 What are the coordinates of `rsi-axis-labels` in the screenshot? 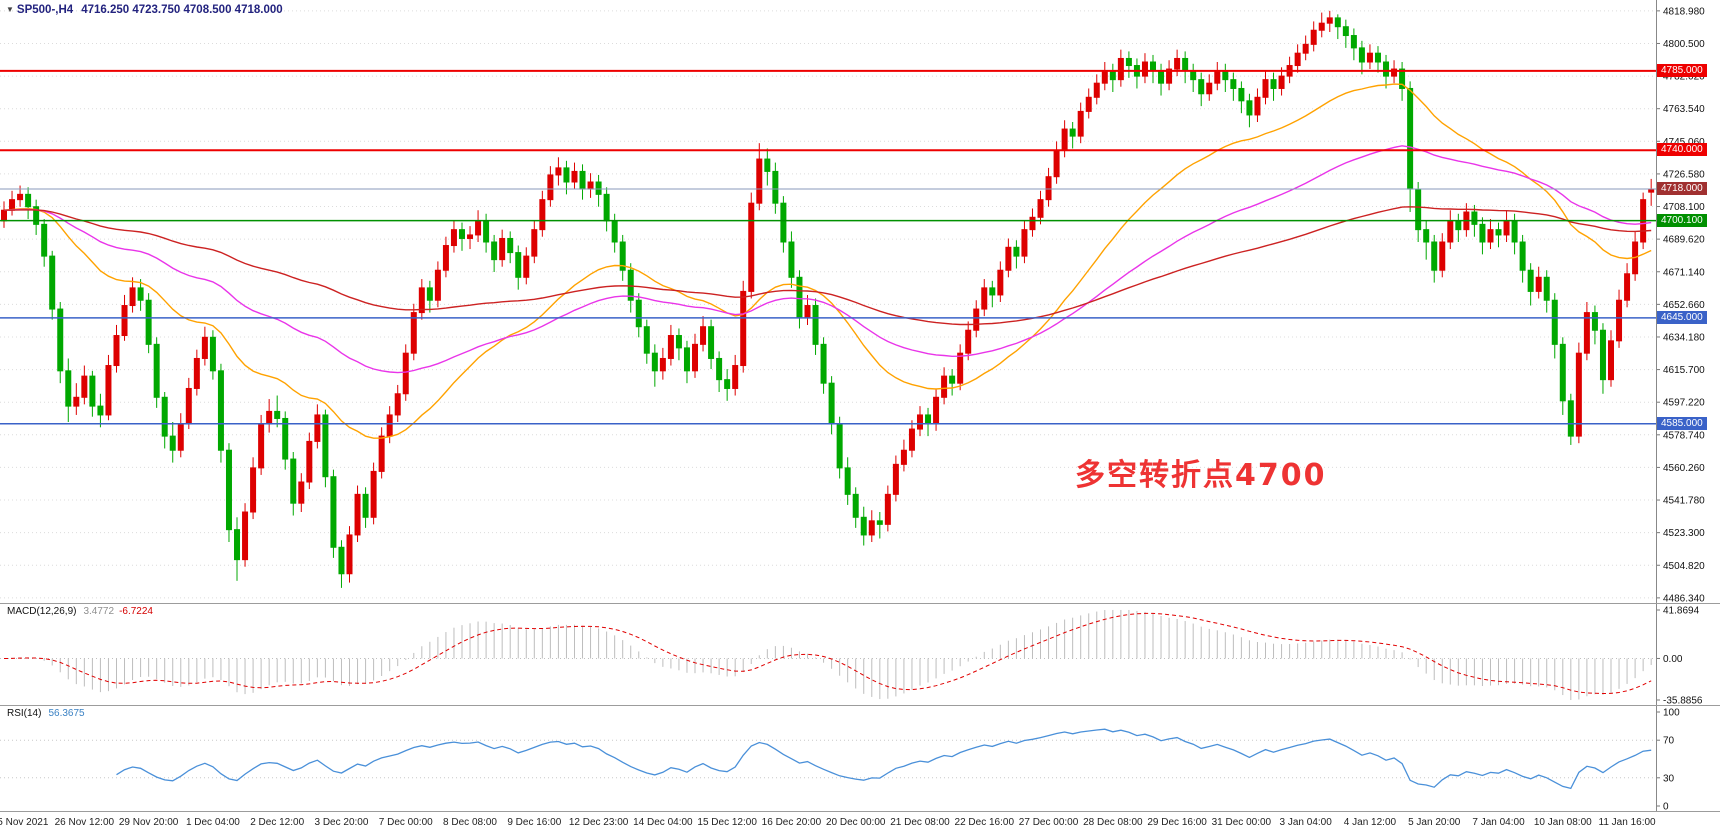 It's located at (1688, 758).